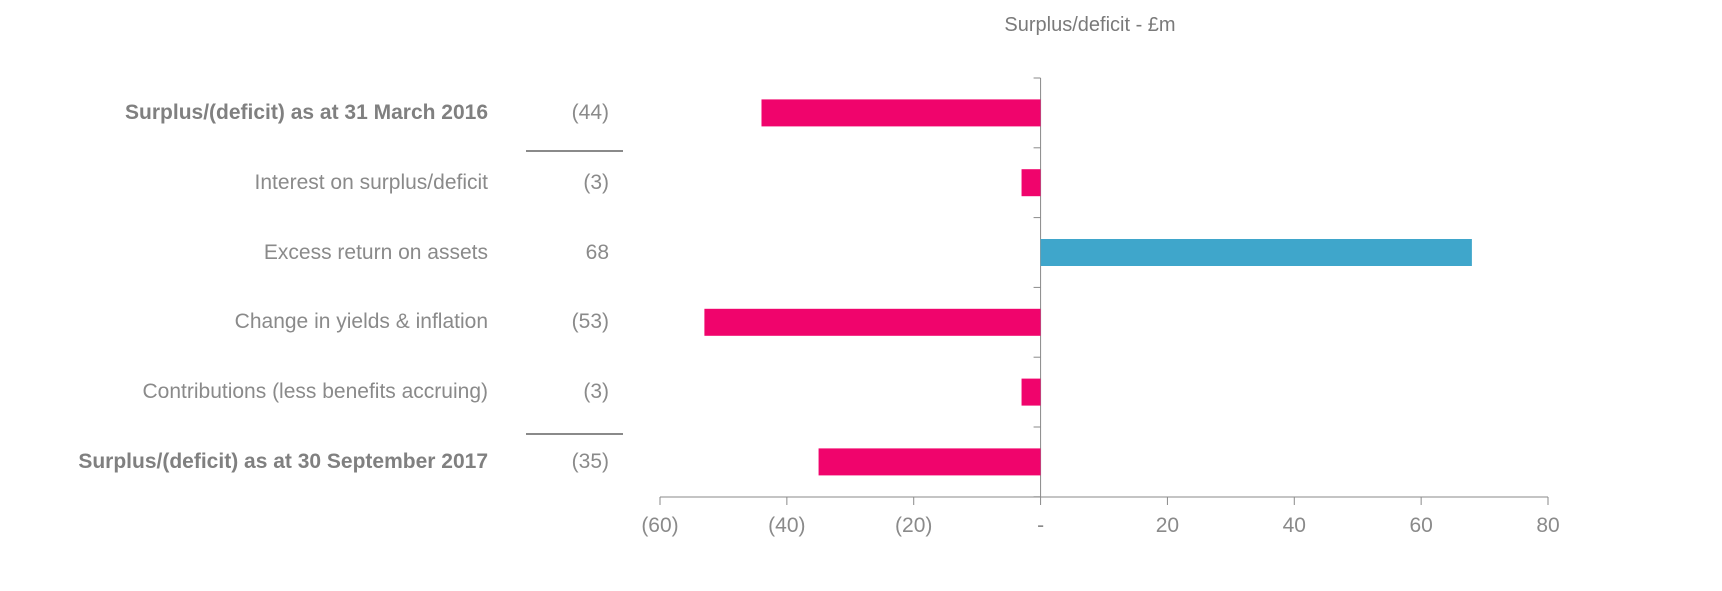 The width and height of the screenshot is (1722, 591). Describe the element at coordinates (590, 322) in the screenshot. I see `data-label: (53)` at that location.